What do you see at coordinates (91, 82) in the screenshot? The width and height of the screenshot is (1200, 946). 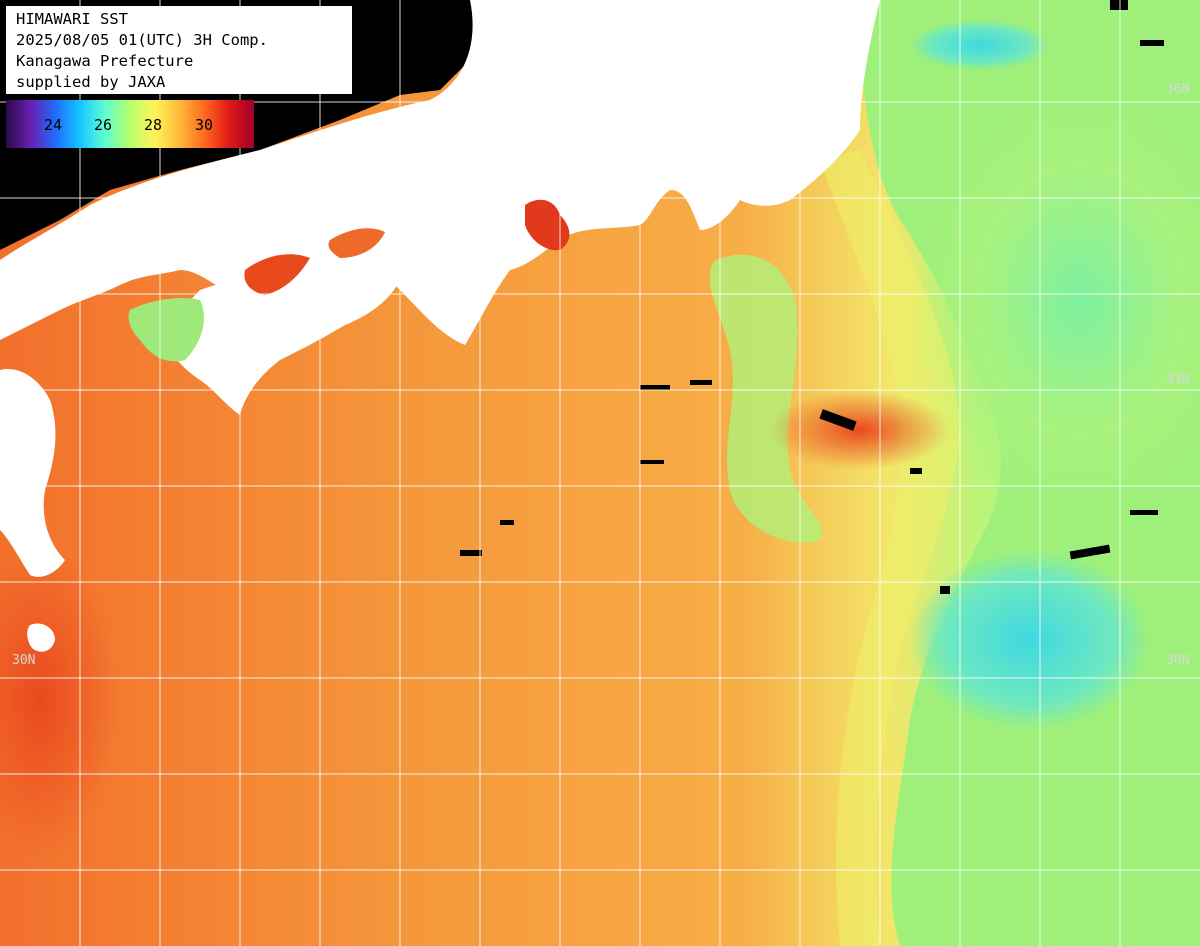 I see `info-credit: supplied by JAXA` at bounding box center [91, 82].